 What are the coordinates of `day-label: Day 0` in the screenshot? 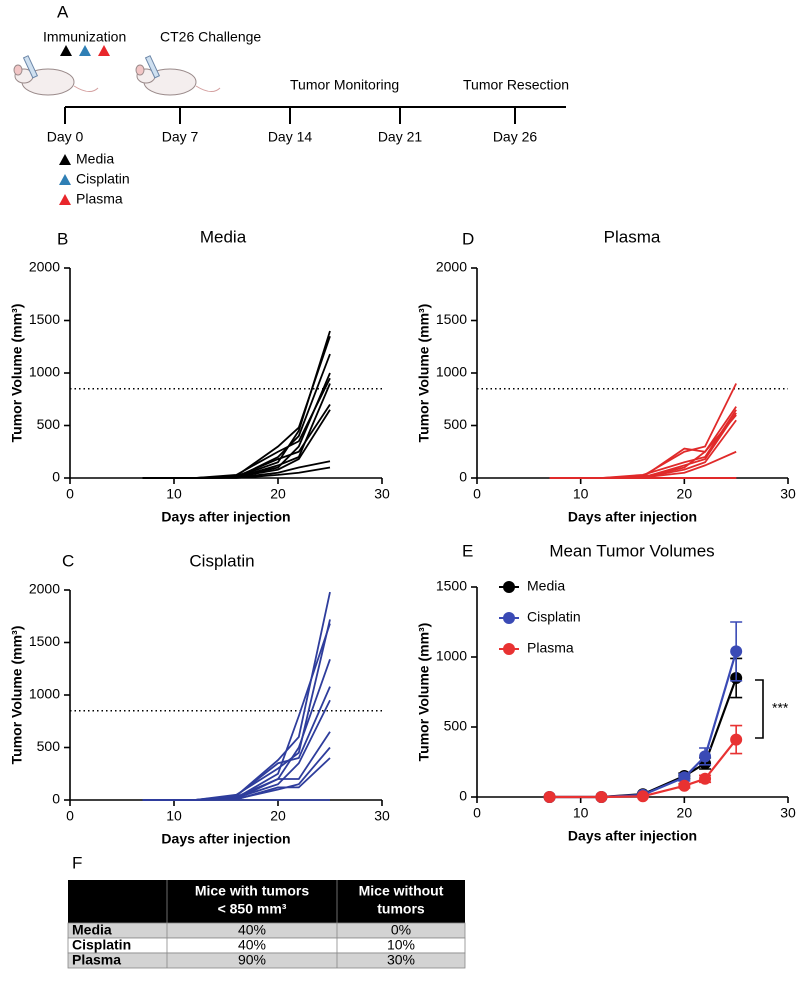 It's located at (65, 137).